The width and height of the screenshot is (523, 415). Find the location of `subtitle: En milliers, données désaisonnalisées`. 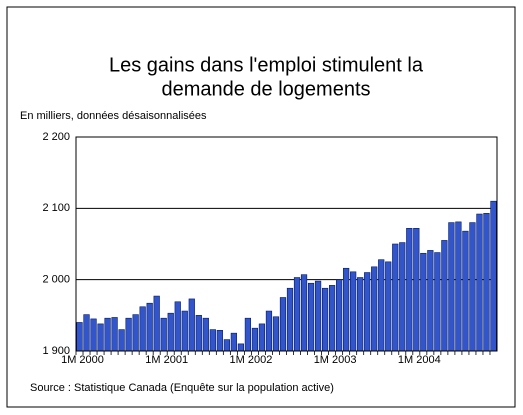

subtitle: En milliers, données désaisonnalisées is located at coordinates (113, 116).